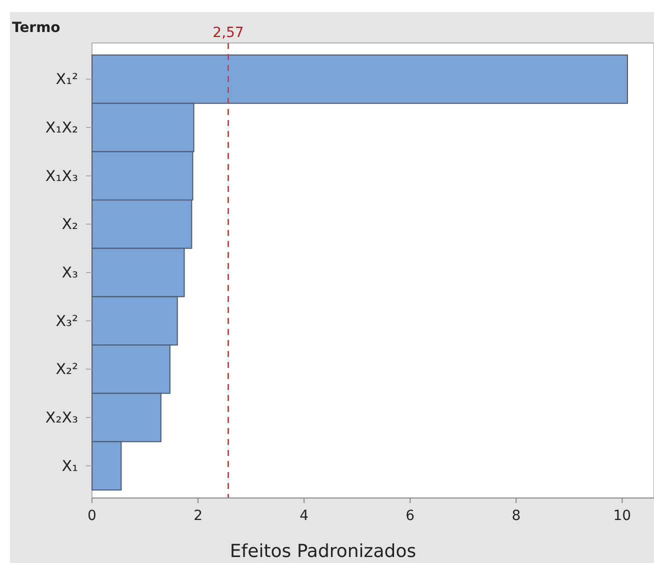 This screenshot has width=654, height=563. Describe the element at coordinates (67, 79) in the screenshot. I see `y-tick-label: X₁²` at that location.